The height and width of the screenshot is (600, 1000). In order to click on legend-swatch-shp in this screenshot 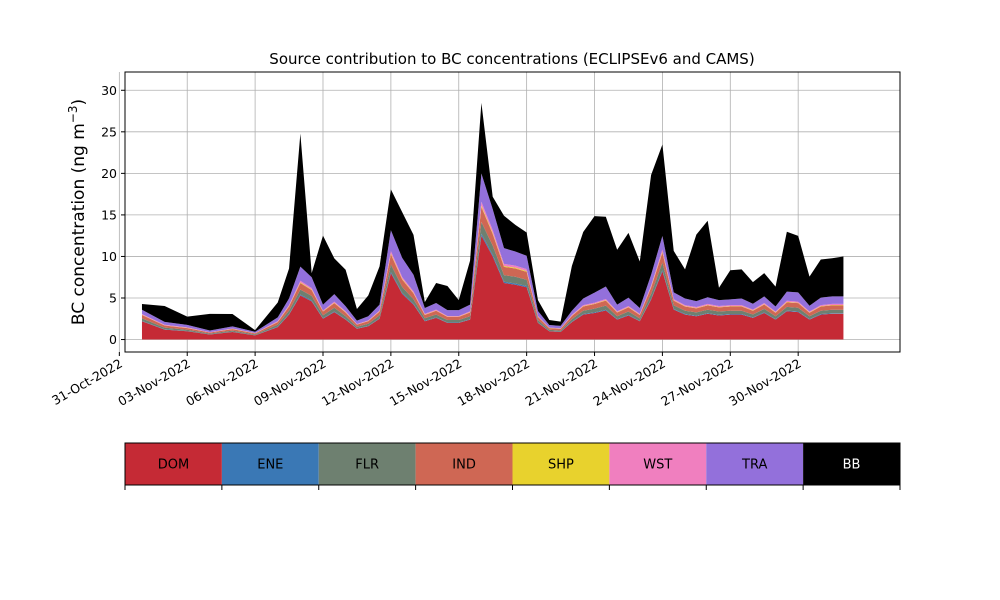, I will do `click(561, 464)`.